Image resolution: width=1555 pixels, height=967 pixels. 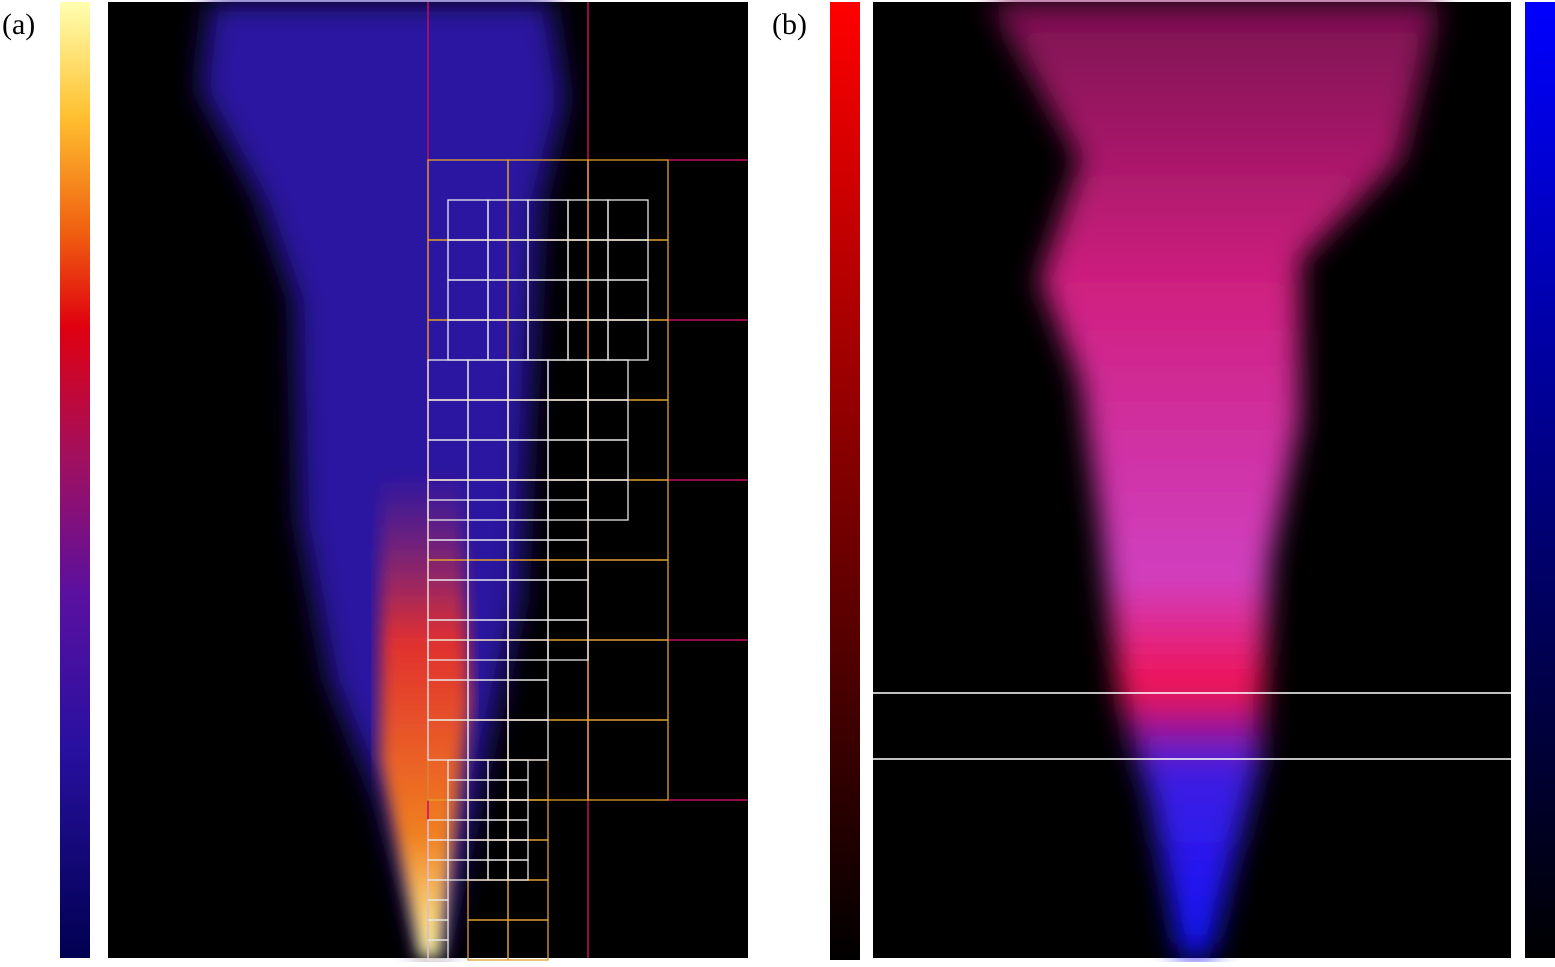 What do you see at coordinates (789, 24) in the screenshot?
I see `panel-label: (b)` at bounding box center [789, 24].